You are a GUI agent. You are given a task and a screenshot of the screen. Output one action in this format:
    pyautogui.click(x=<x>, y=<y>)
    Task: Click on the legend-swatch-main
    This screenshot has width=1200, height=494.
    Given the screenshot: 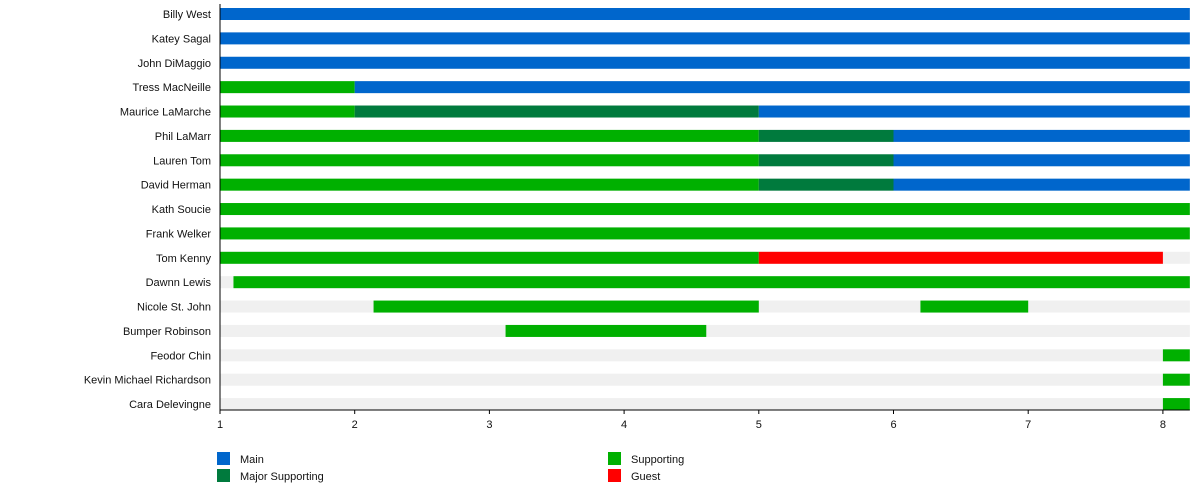 What is the action you would take?
    pyautogui.click(x=223, y=458)
    